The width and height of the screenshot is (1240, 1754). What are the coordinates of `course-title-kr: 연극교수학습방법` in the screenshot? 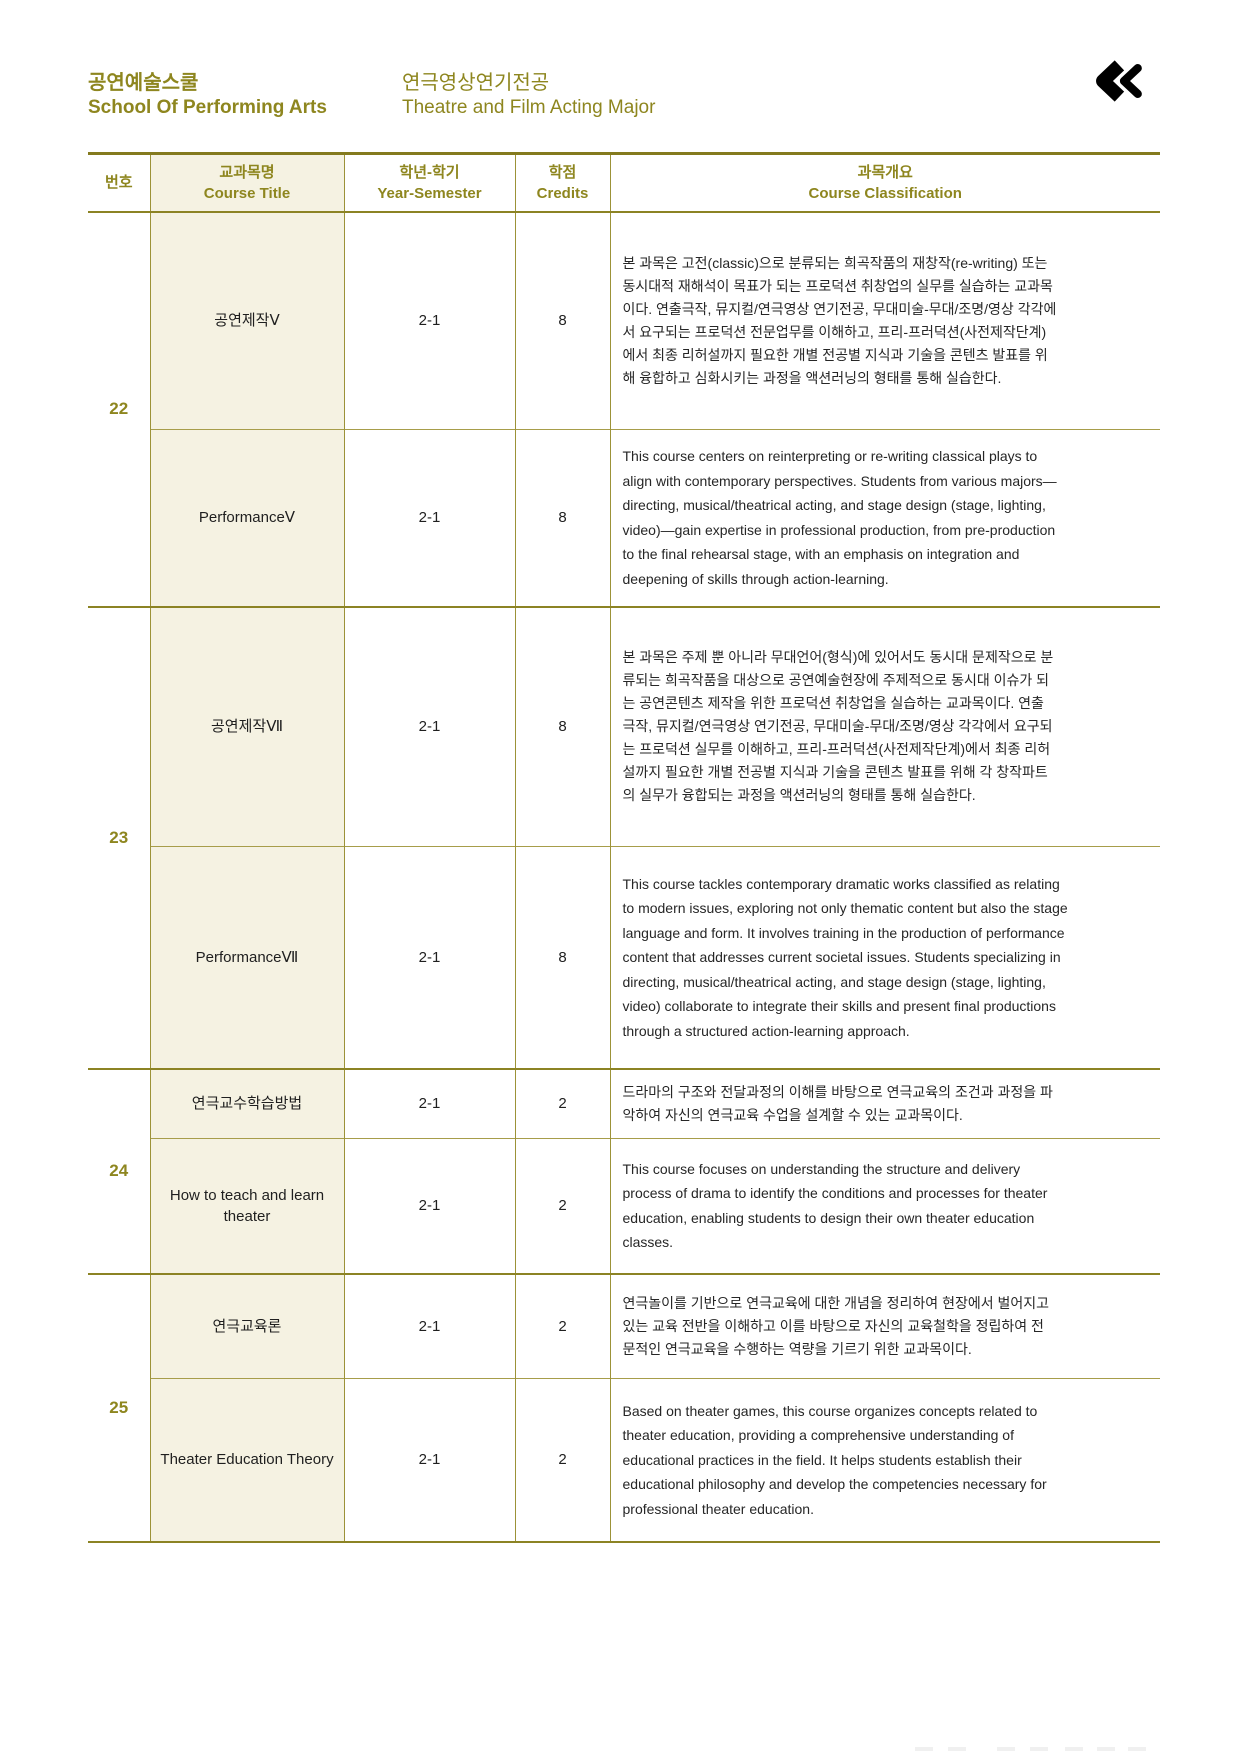 It's located at (246, 1103).